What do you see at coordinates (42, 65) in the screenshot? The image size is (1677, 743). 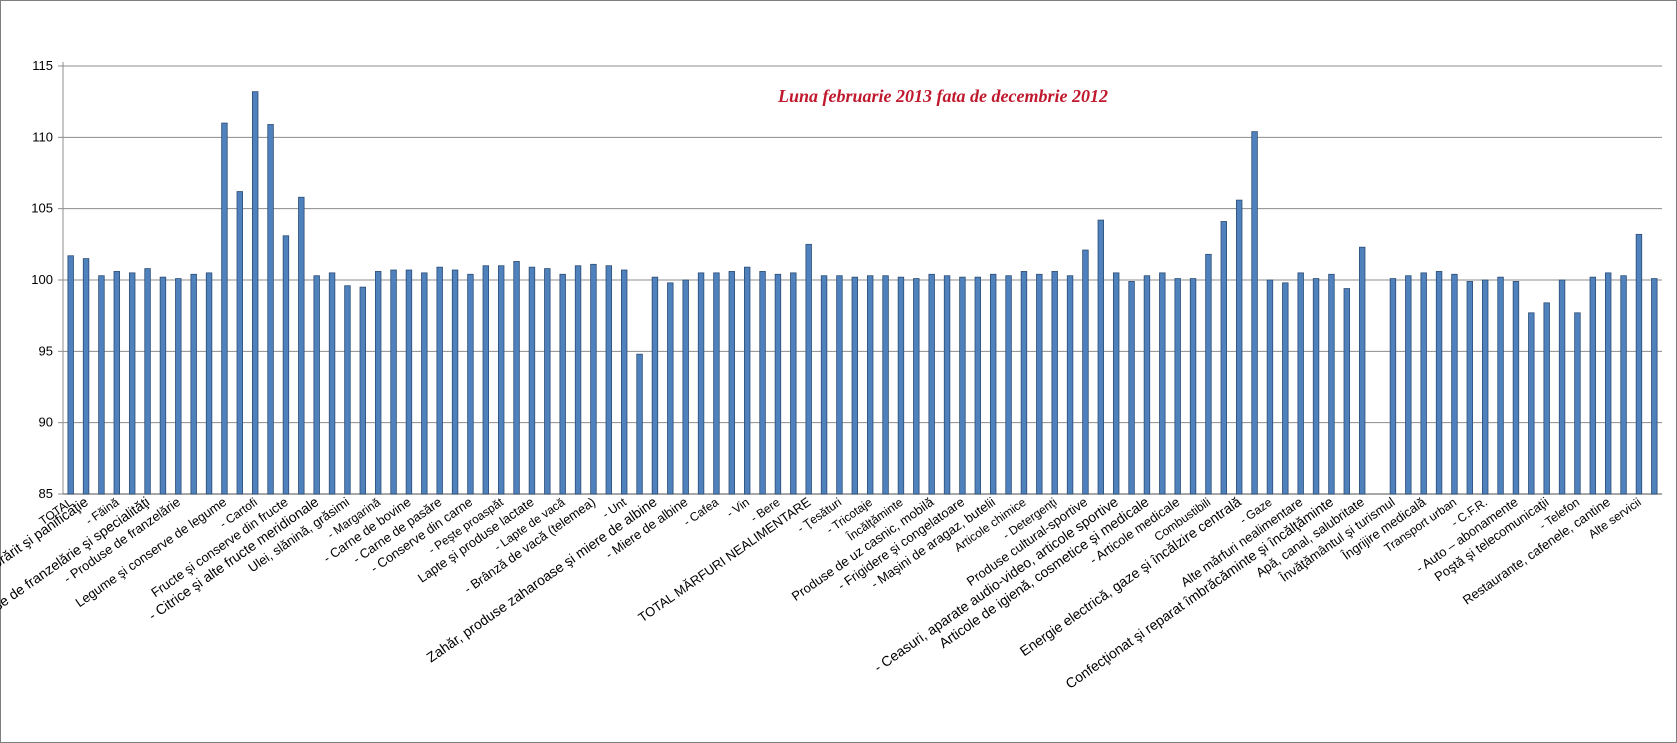 I see `y-tick-label: 115` at bounding box center [42, 65].